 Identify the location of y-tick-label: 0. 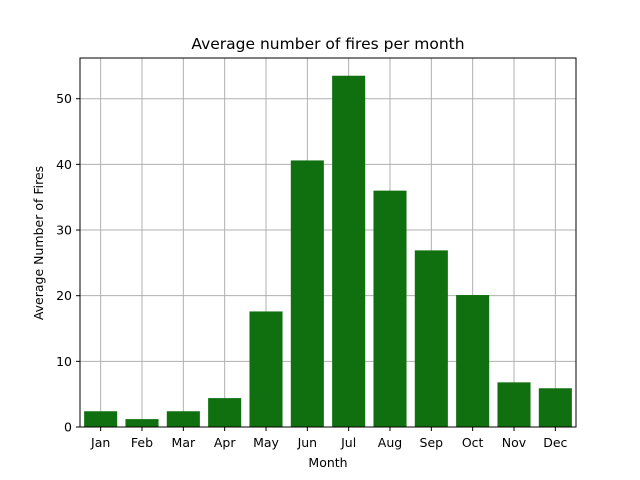
(68, 427).